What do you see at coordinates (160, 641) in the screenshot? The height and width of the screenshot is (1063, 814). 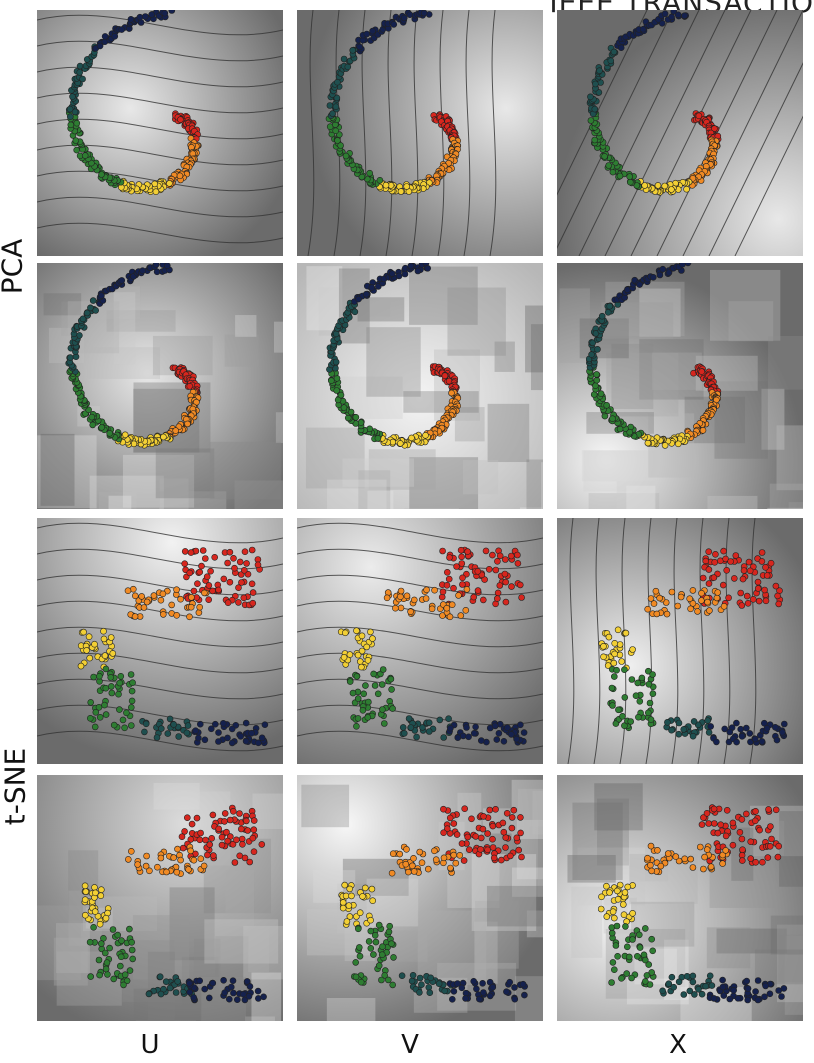 I see `panel-tsne-u-contour` at bounding box center [160, 641].